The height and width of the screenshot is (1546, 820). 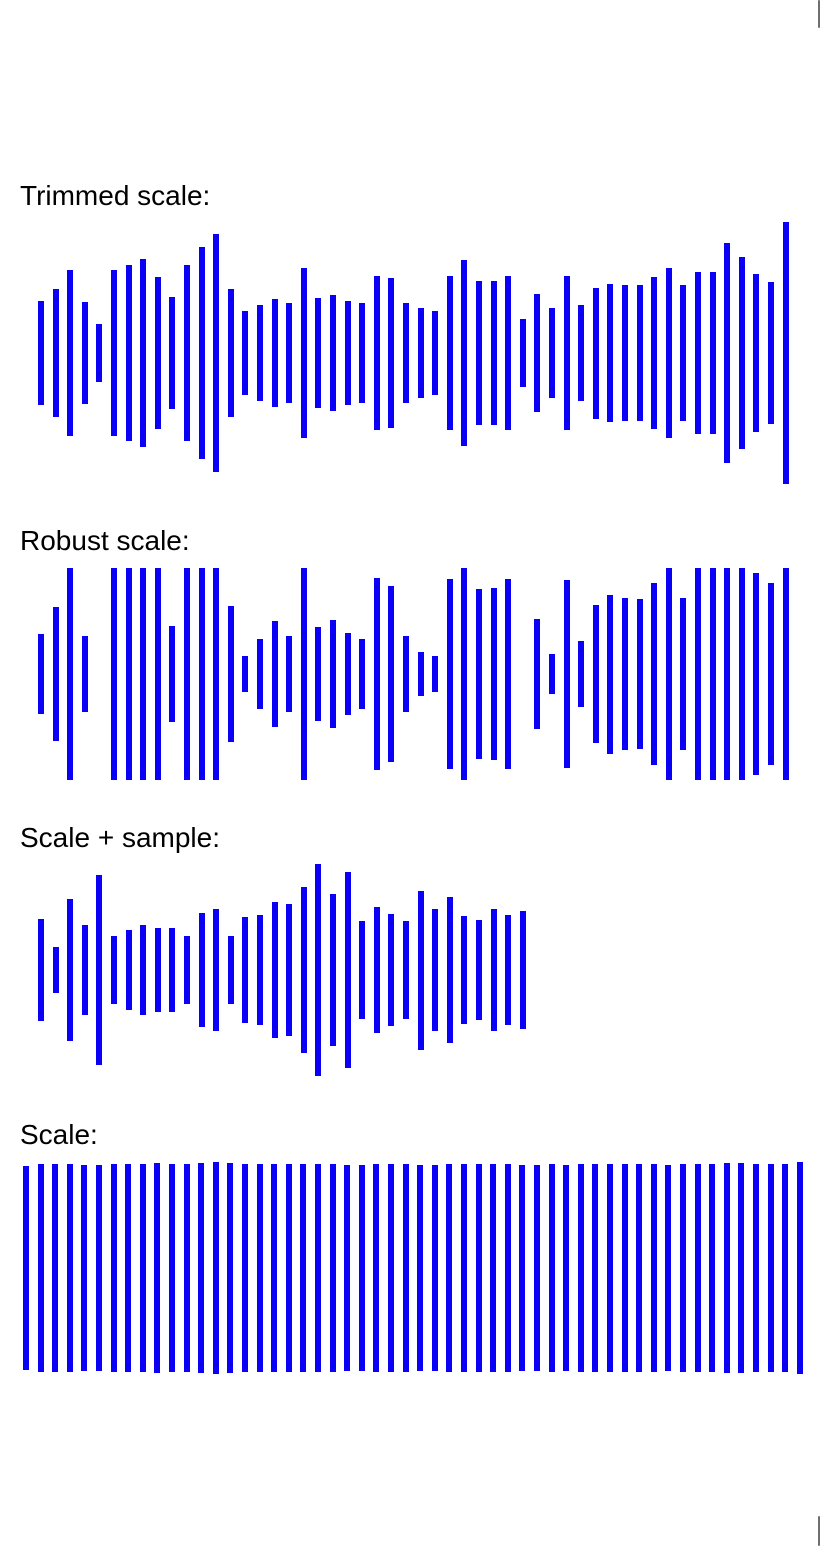 I want to click on trimmed-scale-label: Trimmed scale:, so click(x=115, y=195).